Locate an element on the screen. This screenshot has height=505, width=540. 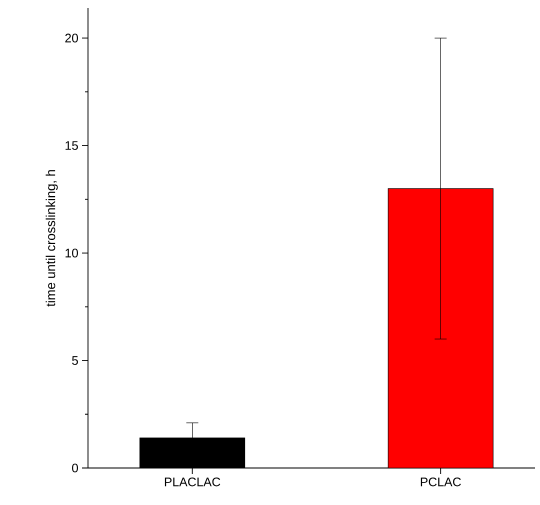
x-tick-label: PLACLAC is located at coordinates (192, 482).